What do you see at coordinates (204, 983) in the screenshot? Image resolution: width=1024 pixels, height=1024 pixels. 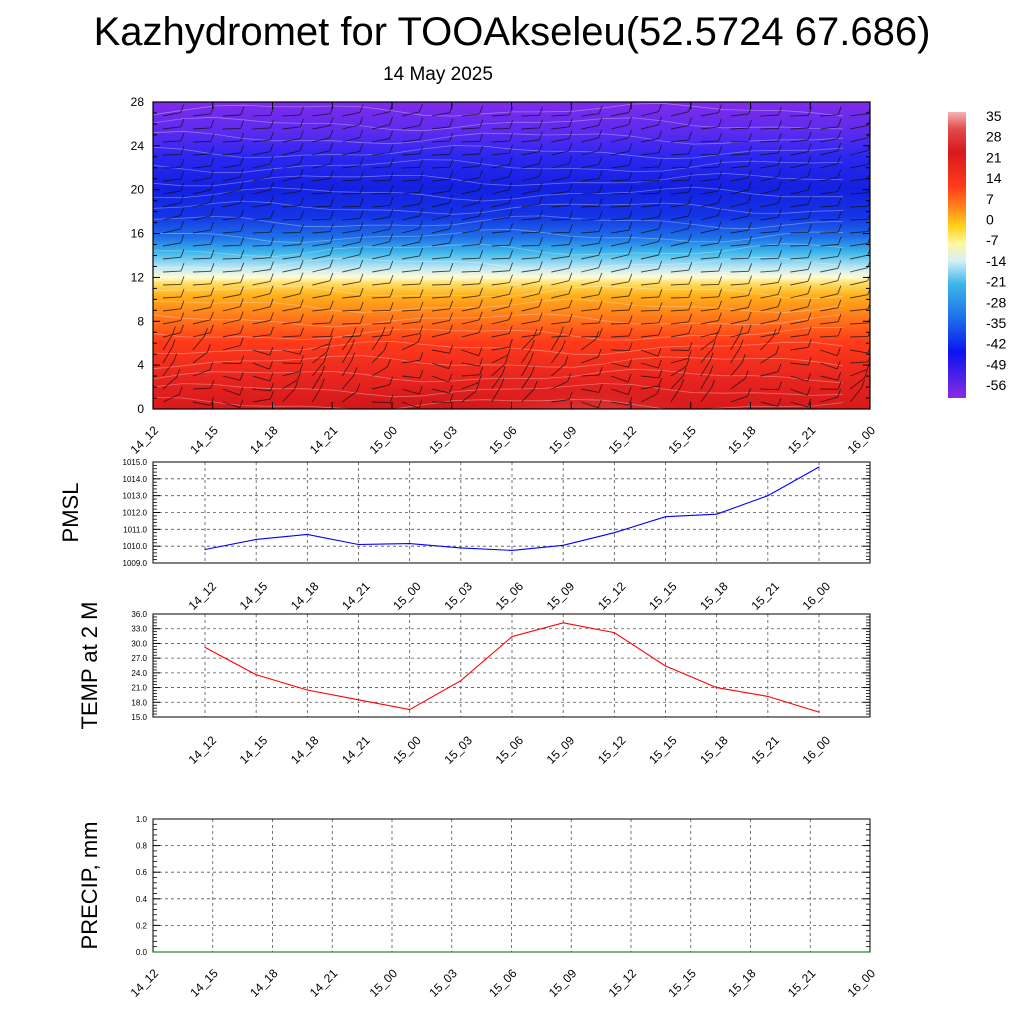 I see `xtick-label: 14_15` at bounding box center [204, 983].